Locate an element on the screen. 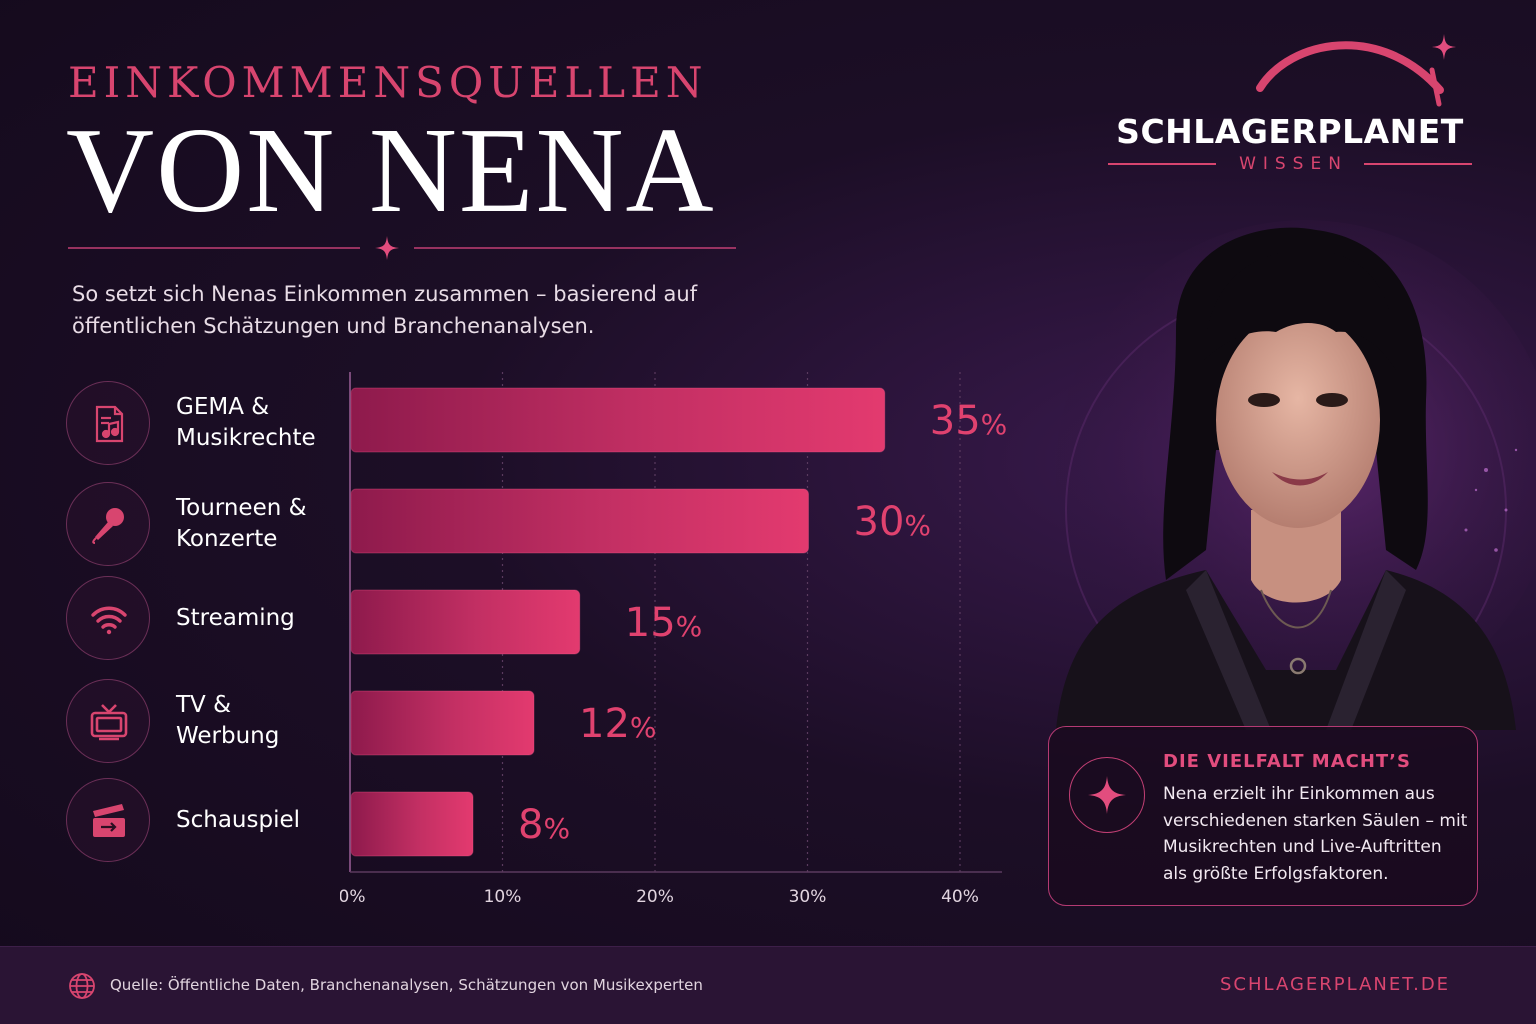 The image size is (1536, 1024). clapperboard-icon is located at coordinates (108, 820).